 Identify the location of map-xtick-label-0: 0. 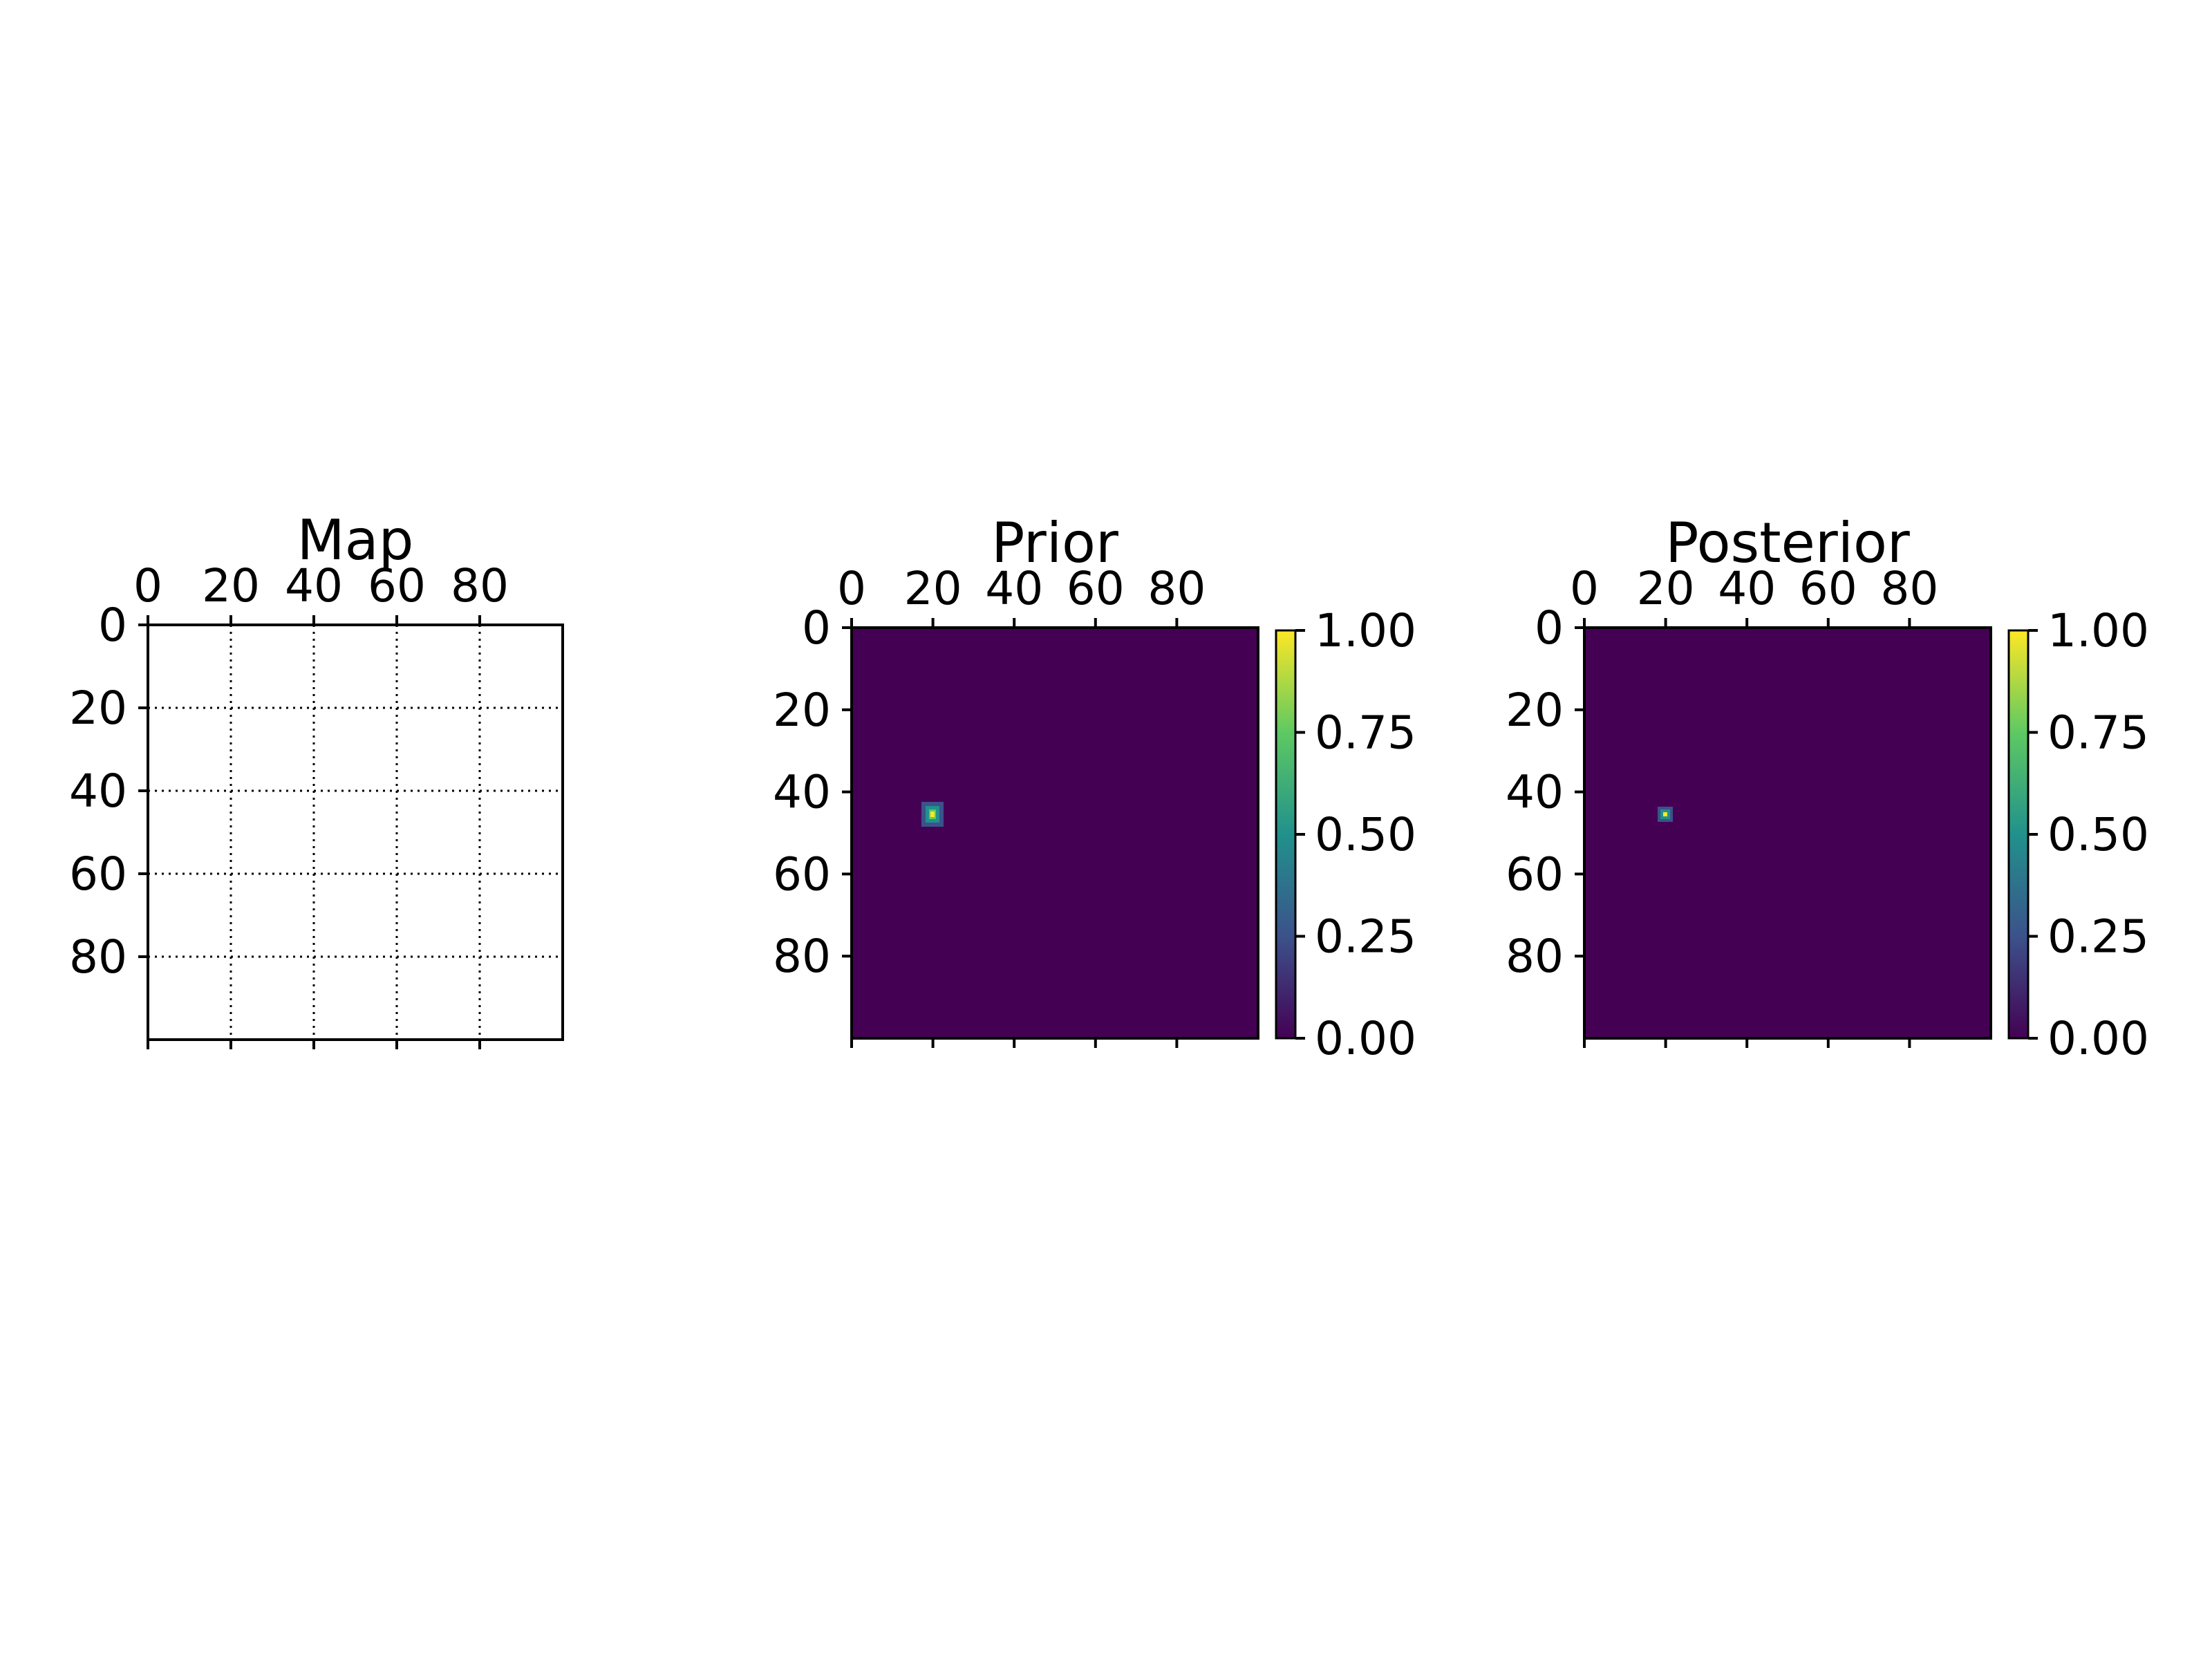
(147, 585).